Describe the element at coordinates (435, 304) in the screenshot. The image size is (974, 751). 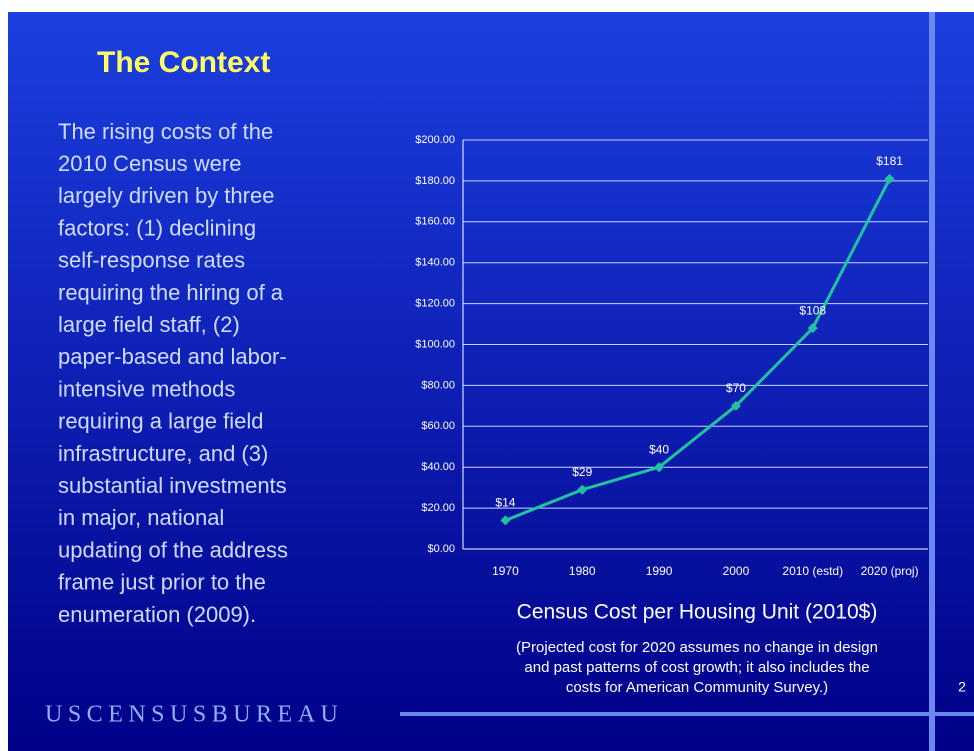
I see `y-tick-label: $120.00` at that location.